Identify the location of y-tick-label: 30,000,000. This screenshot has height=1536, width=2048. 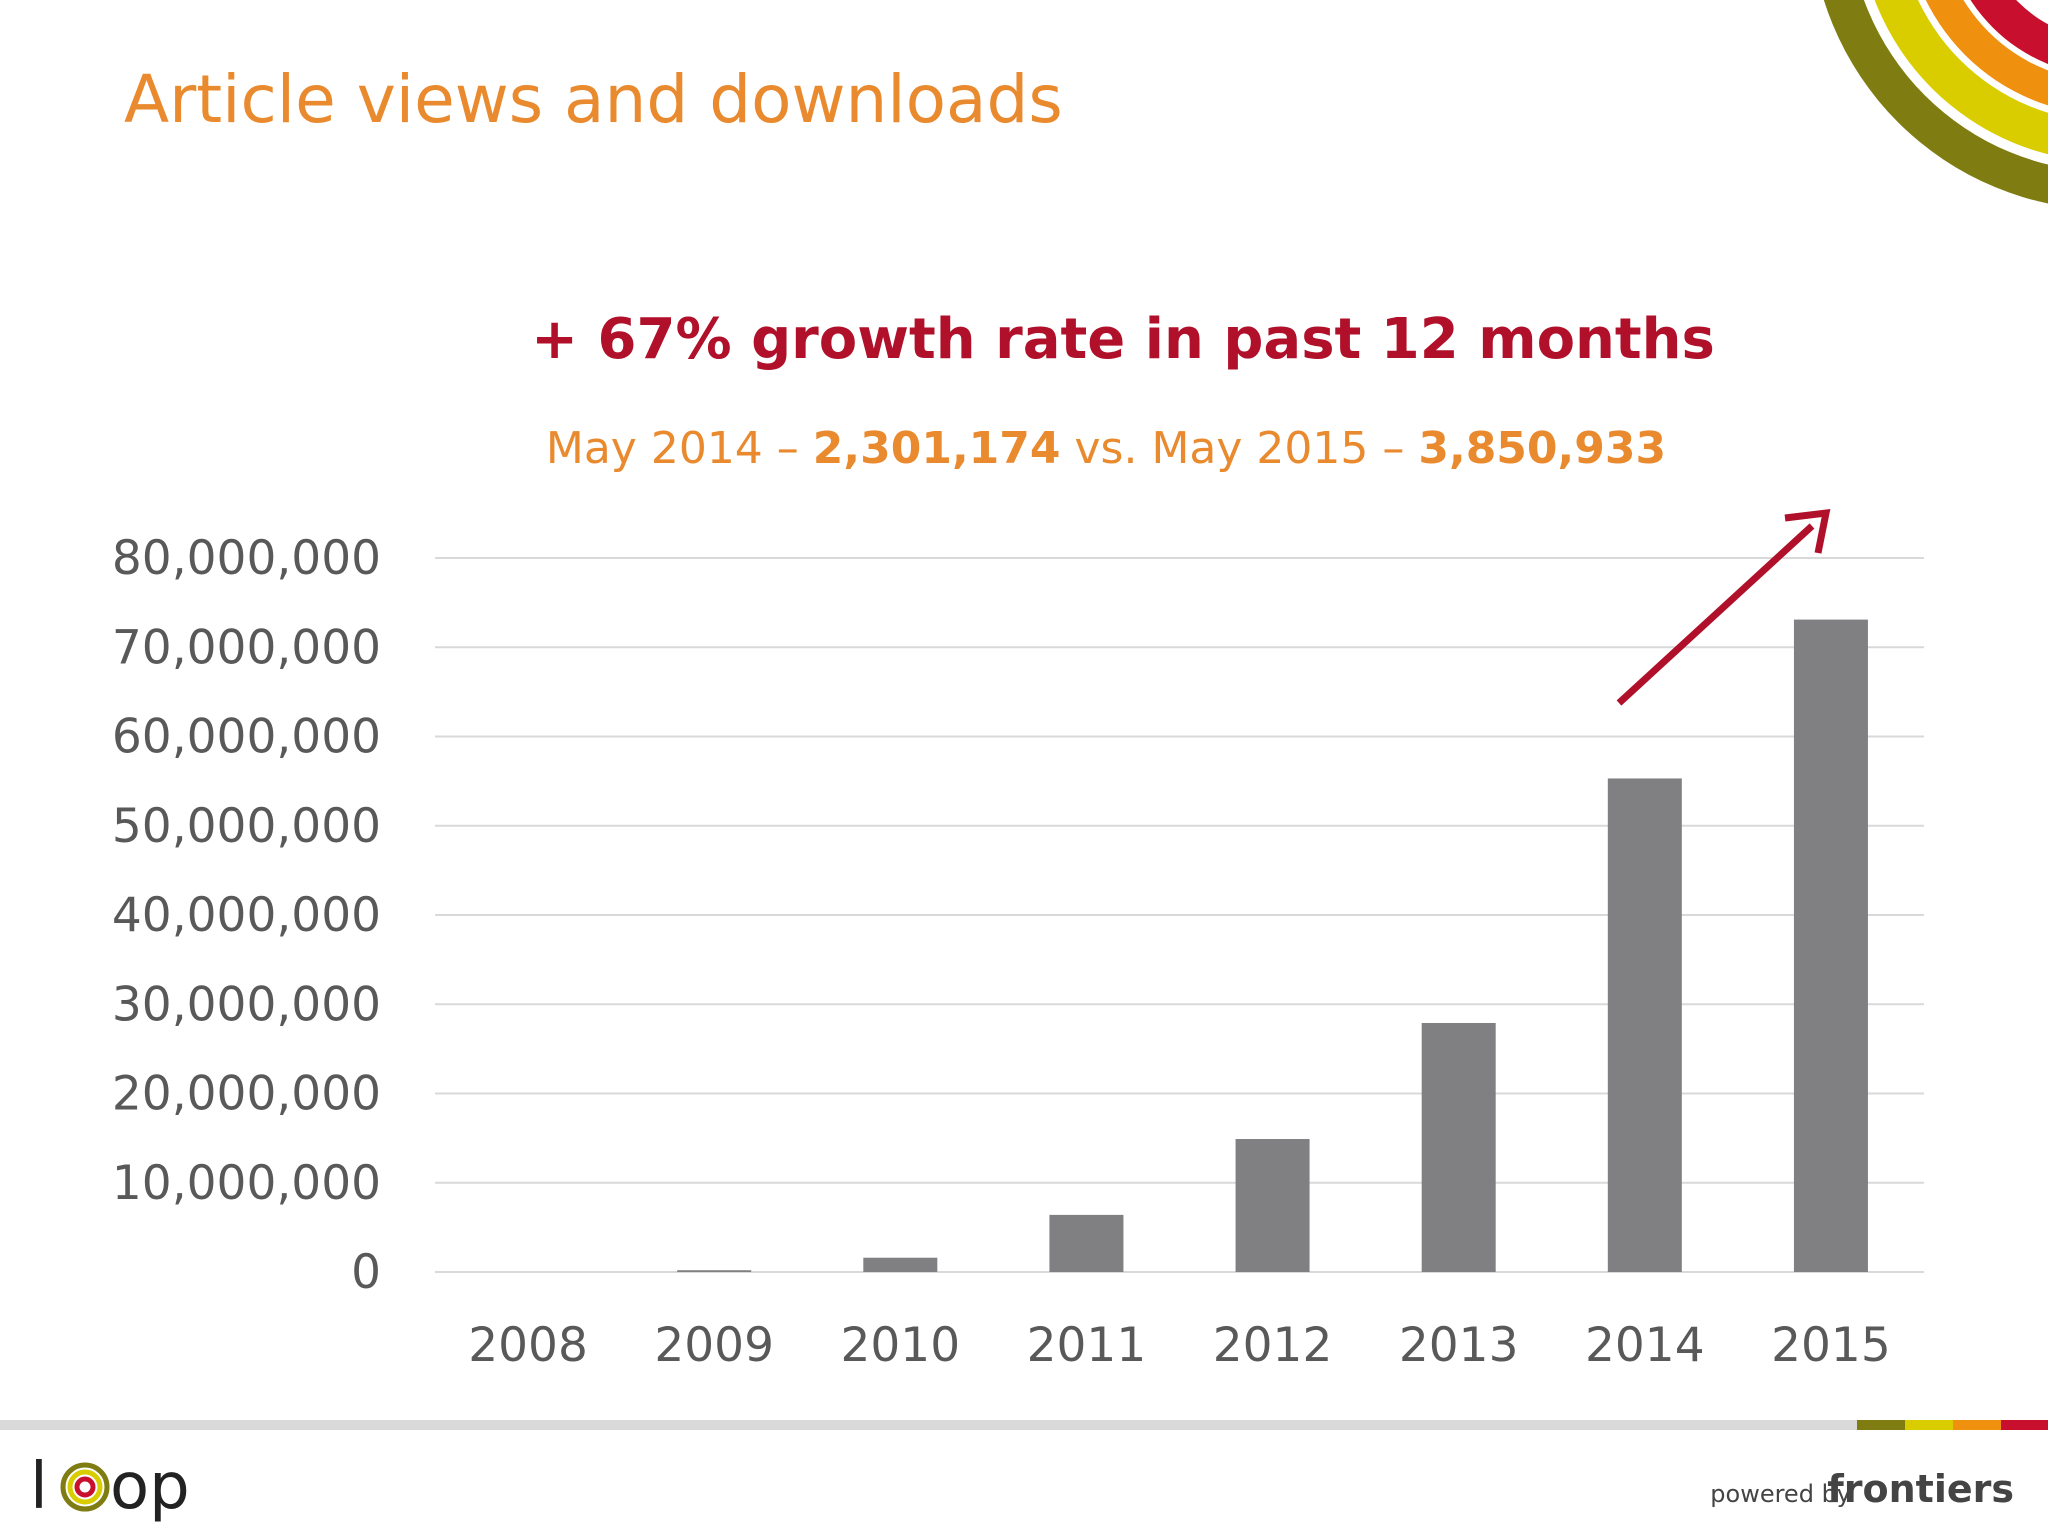
(246, 1004).